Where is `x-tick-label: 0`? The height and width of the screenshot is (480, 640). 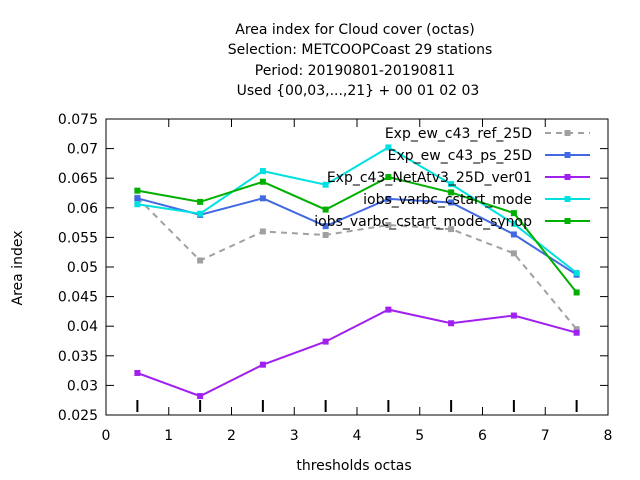 x-tick-label: 0 is located at coordinates (106, 436).